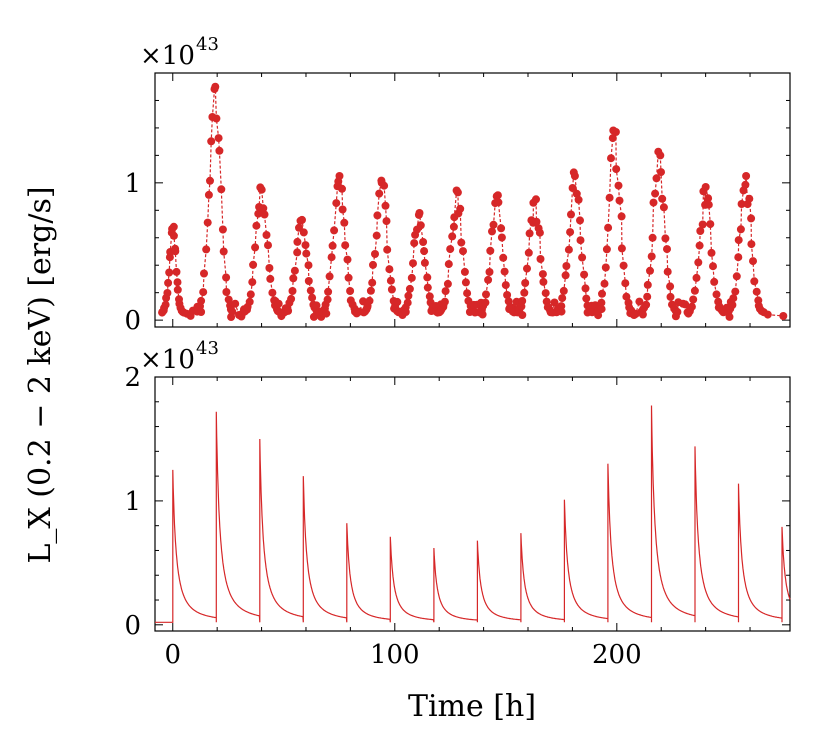 The image size is (830, 747). What do you see at coordinates (132, 626) in the screenshot?
I see `y-tick-label: 0` at bounding box center [132, 626].